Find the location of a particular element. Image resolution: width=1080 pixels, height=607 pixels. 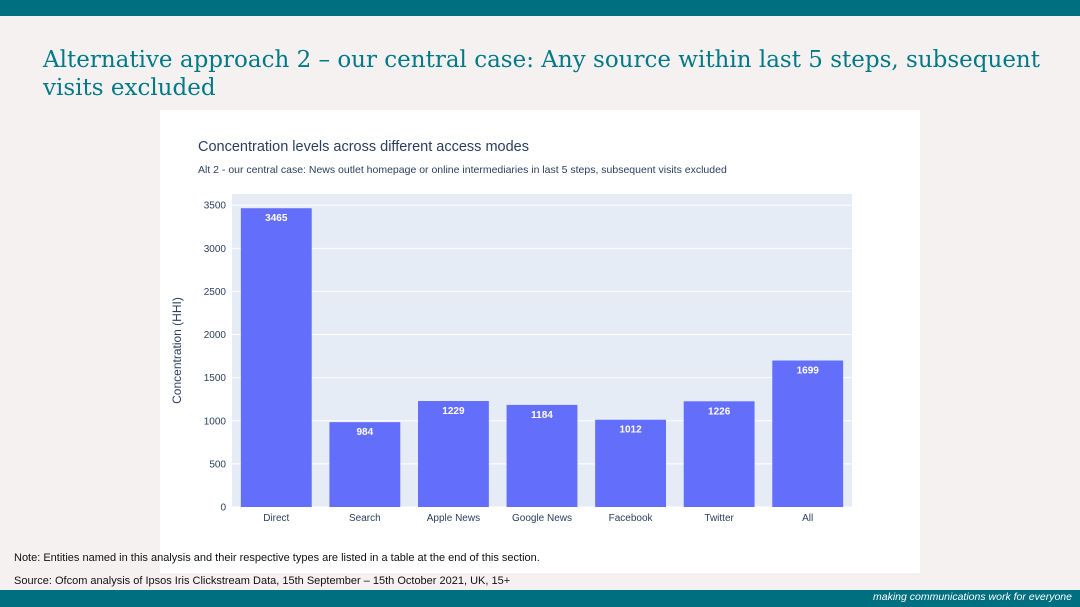

bar-value-label: 1699 is located at coordinates (808, 371).